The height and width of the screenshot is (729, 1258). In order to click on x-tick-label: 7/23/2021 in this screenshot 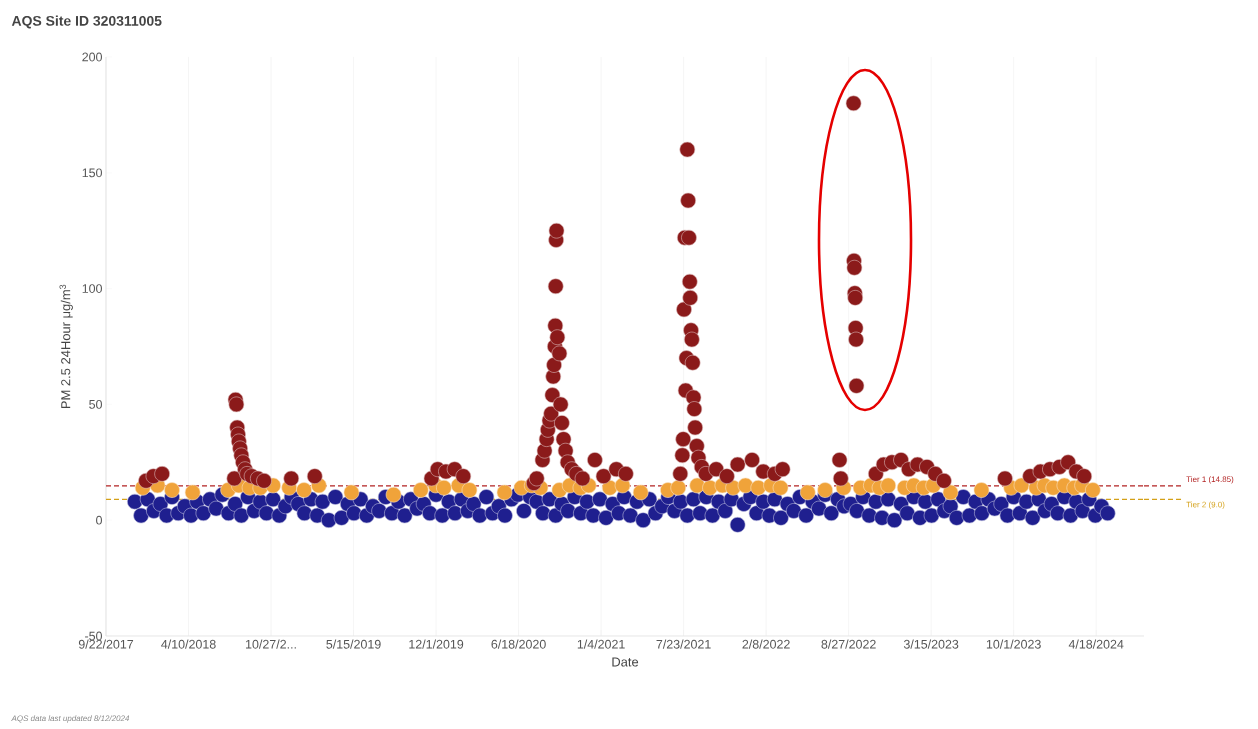, I will do `click(683, 644)`.